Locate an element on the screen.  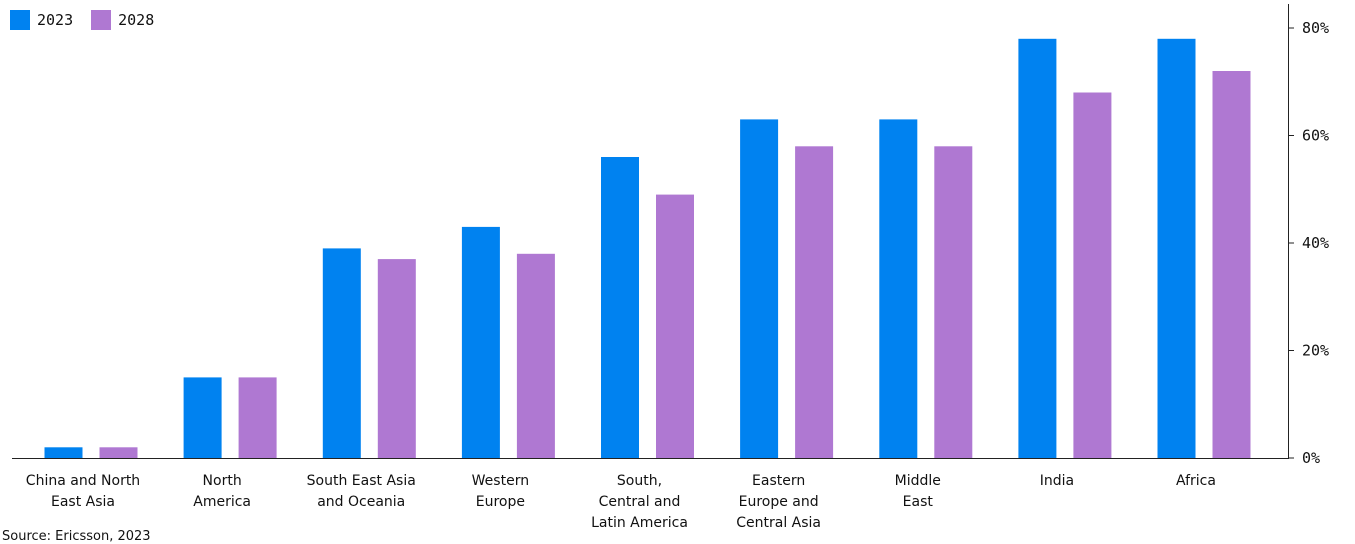
category-label-6: Middle East is located at coordinates (918, 491).